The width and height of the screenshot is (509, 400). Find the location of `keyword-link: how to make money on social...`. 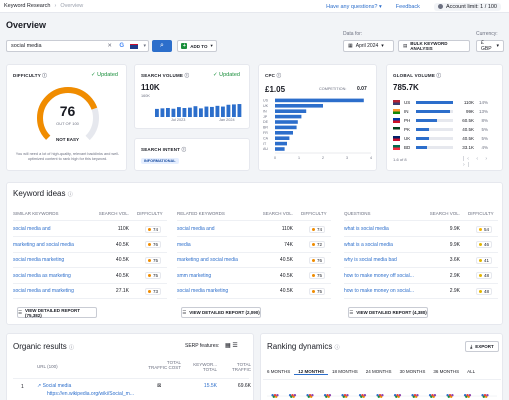

keyword-link: how to make money on social... is located at coordinates (379, 291).